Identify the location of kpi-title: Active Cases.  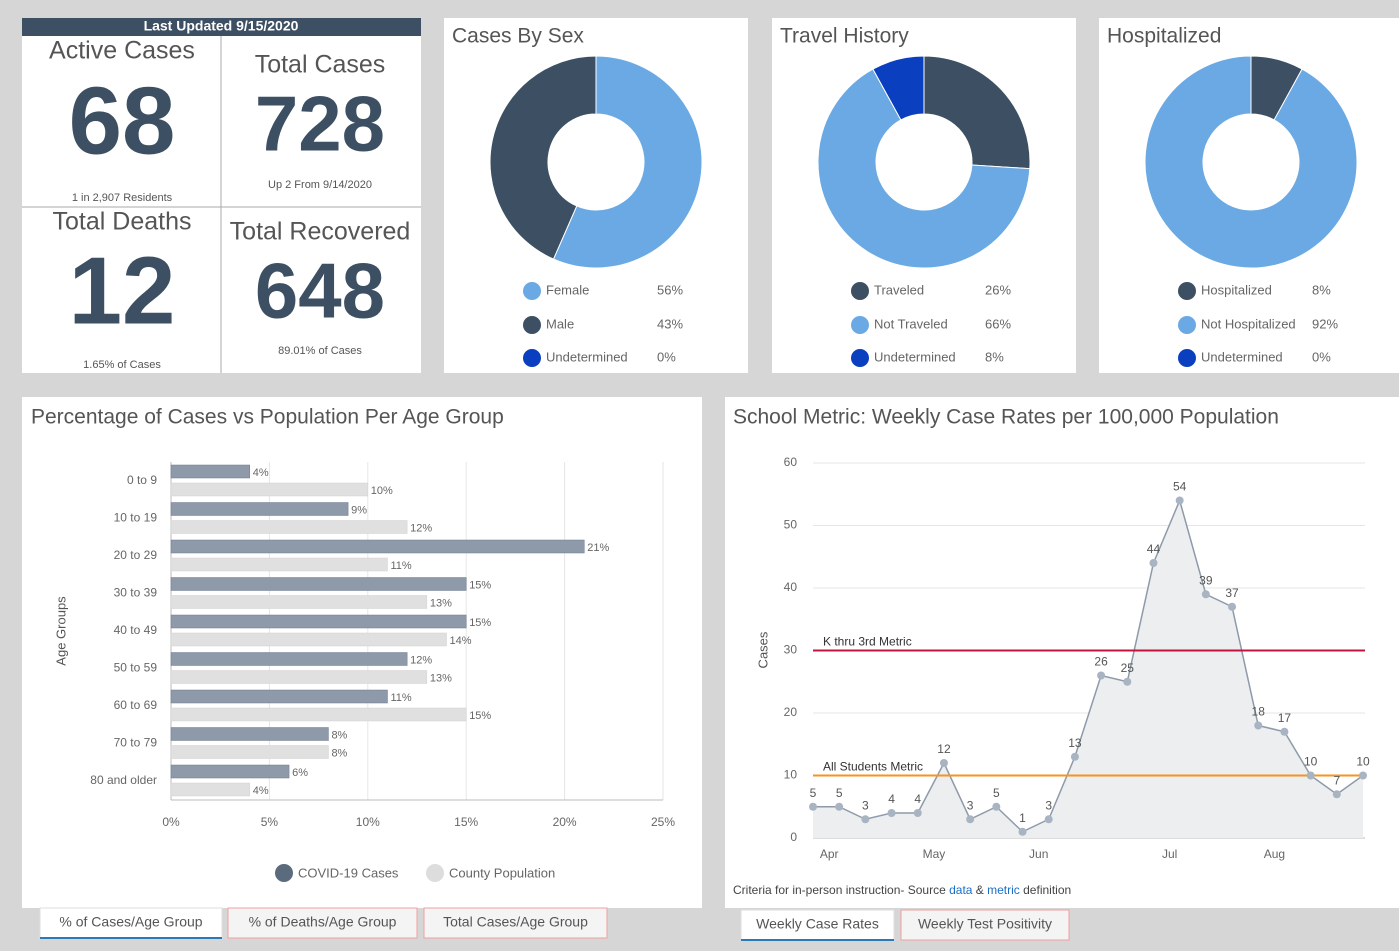
(122, 51).